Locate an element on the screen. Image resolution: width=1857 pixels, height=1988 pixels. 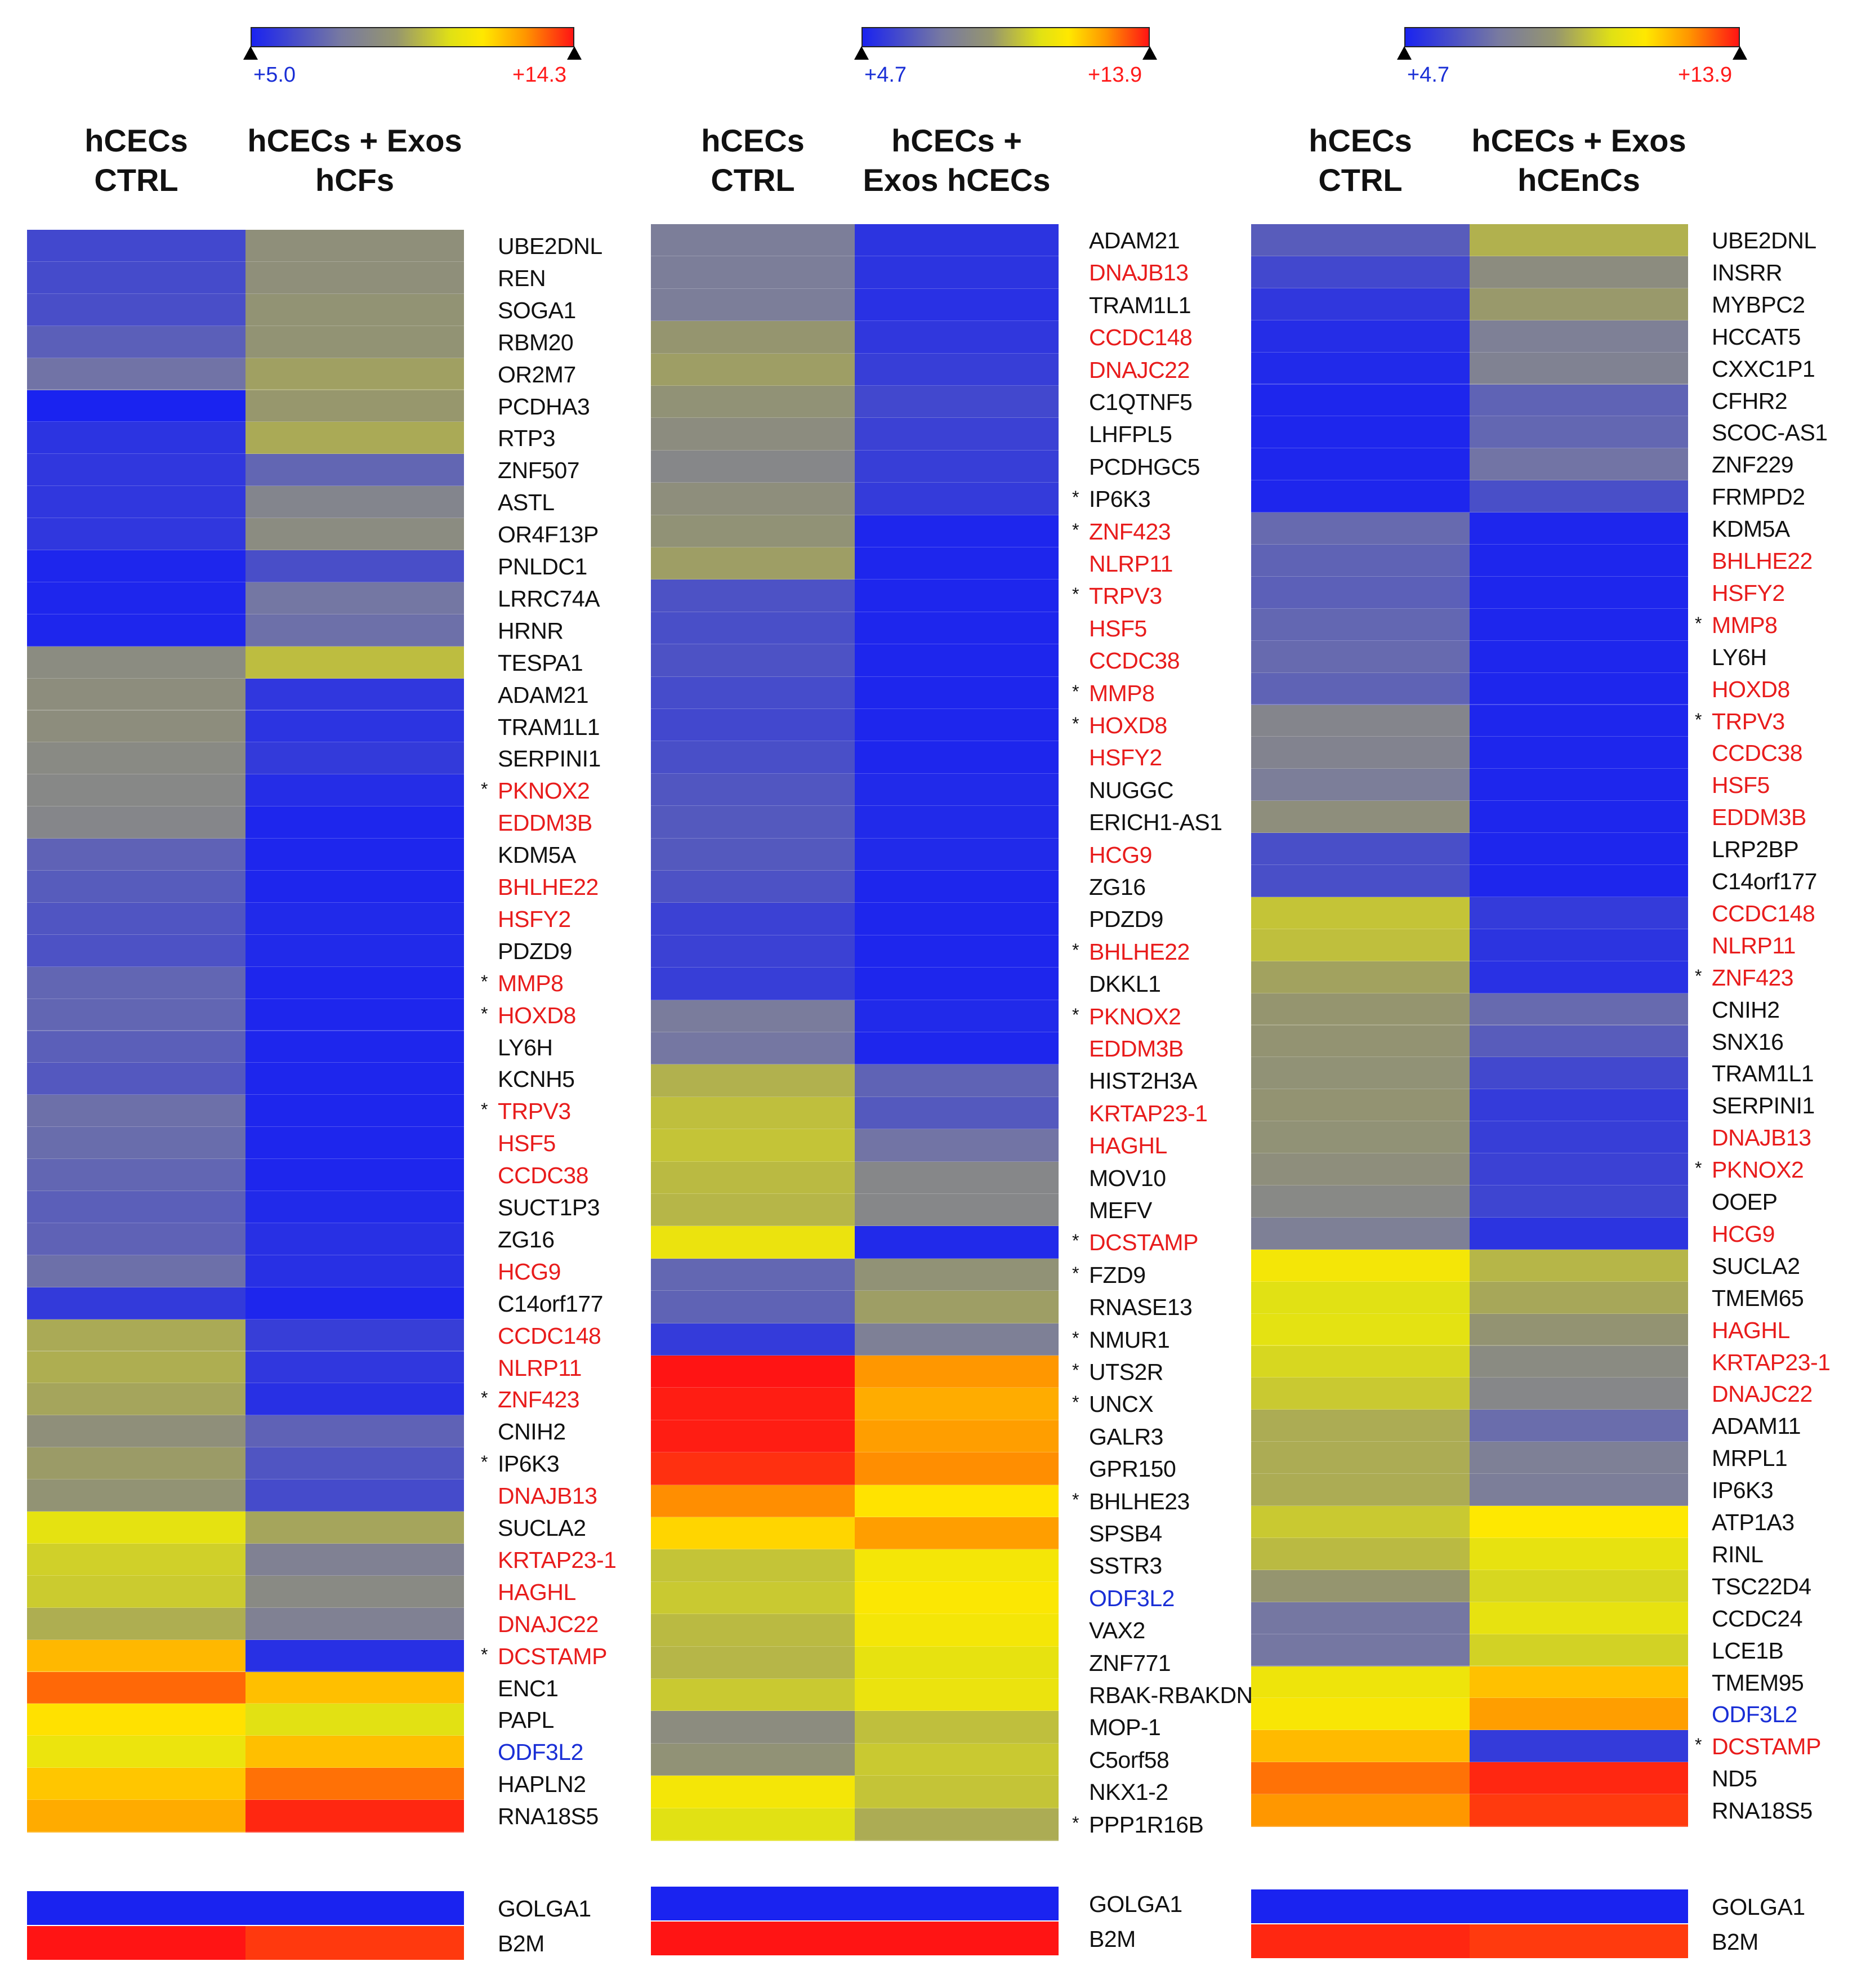
heatmap-cell-UBE2DNL-col1 is located at coordinates (1360, 240).